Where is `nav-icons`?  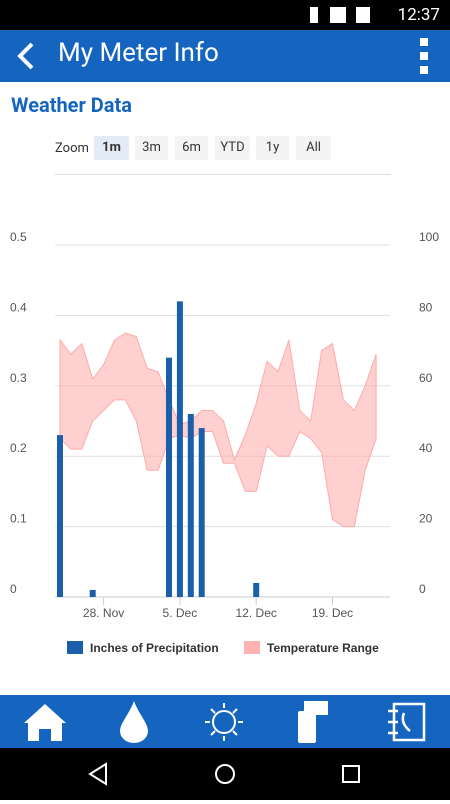
nav-icons is located at coordinates (225, 722).